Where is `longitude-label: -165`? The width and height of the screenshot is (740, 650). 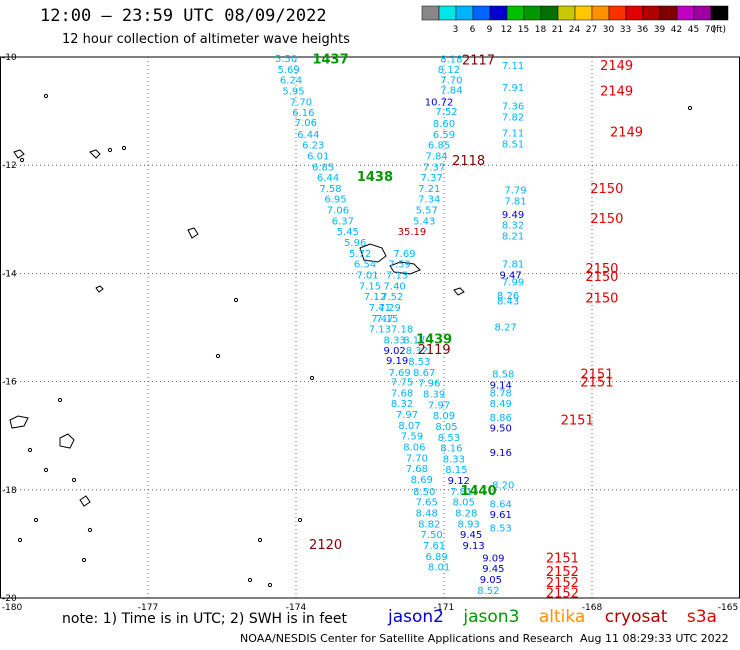 longitude-label: -165 is located at coordinates (728, 608).